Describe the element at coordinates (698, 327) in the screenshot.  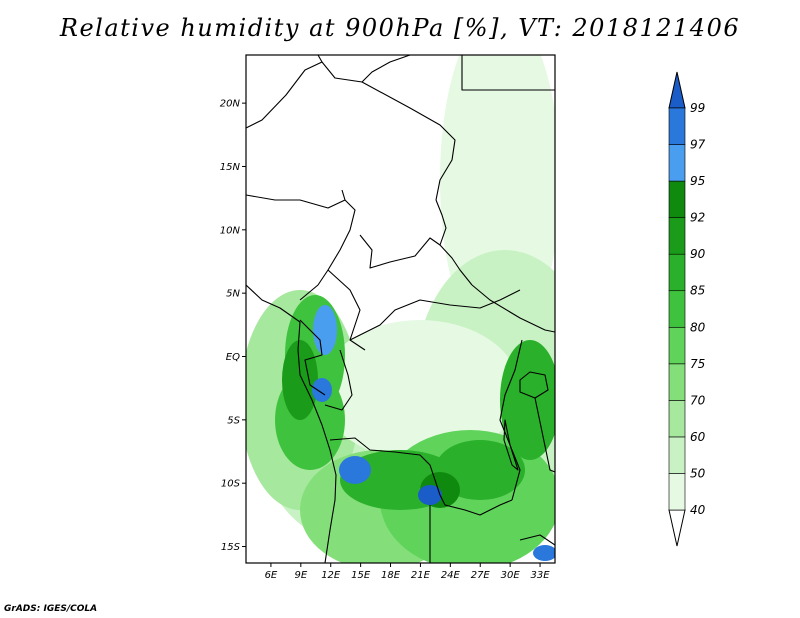
I see `colorbar-label-5: 80` at that location.